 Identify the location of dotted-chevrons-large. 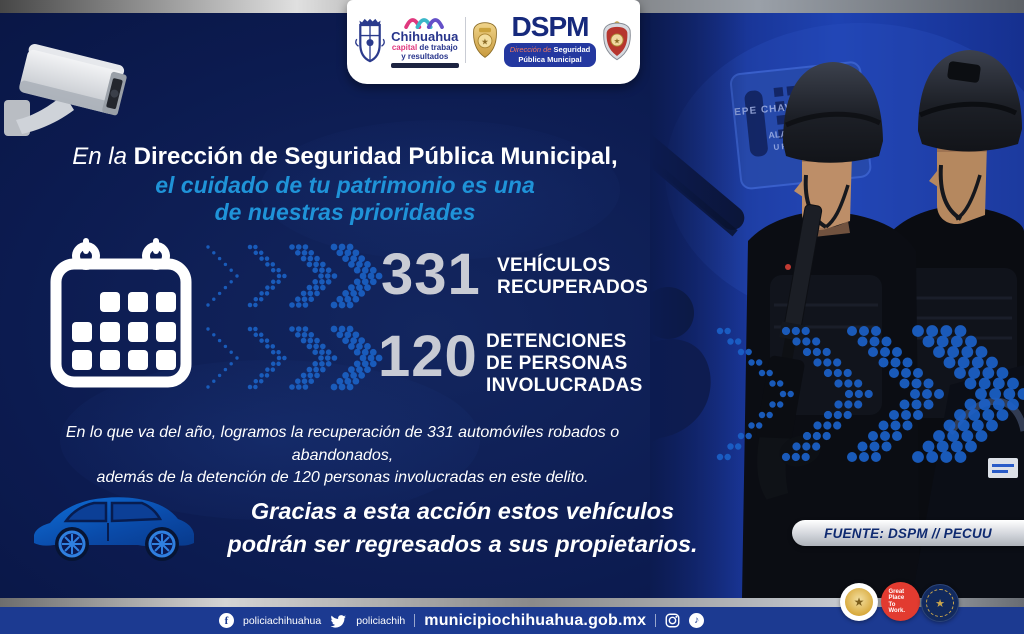
(870, 394).